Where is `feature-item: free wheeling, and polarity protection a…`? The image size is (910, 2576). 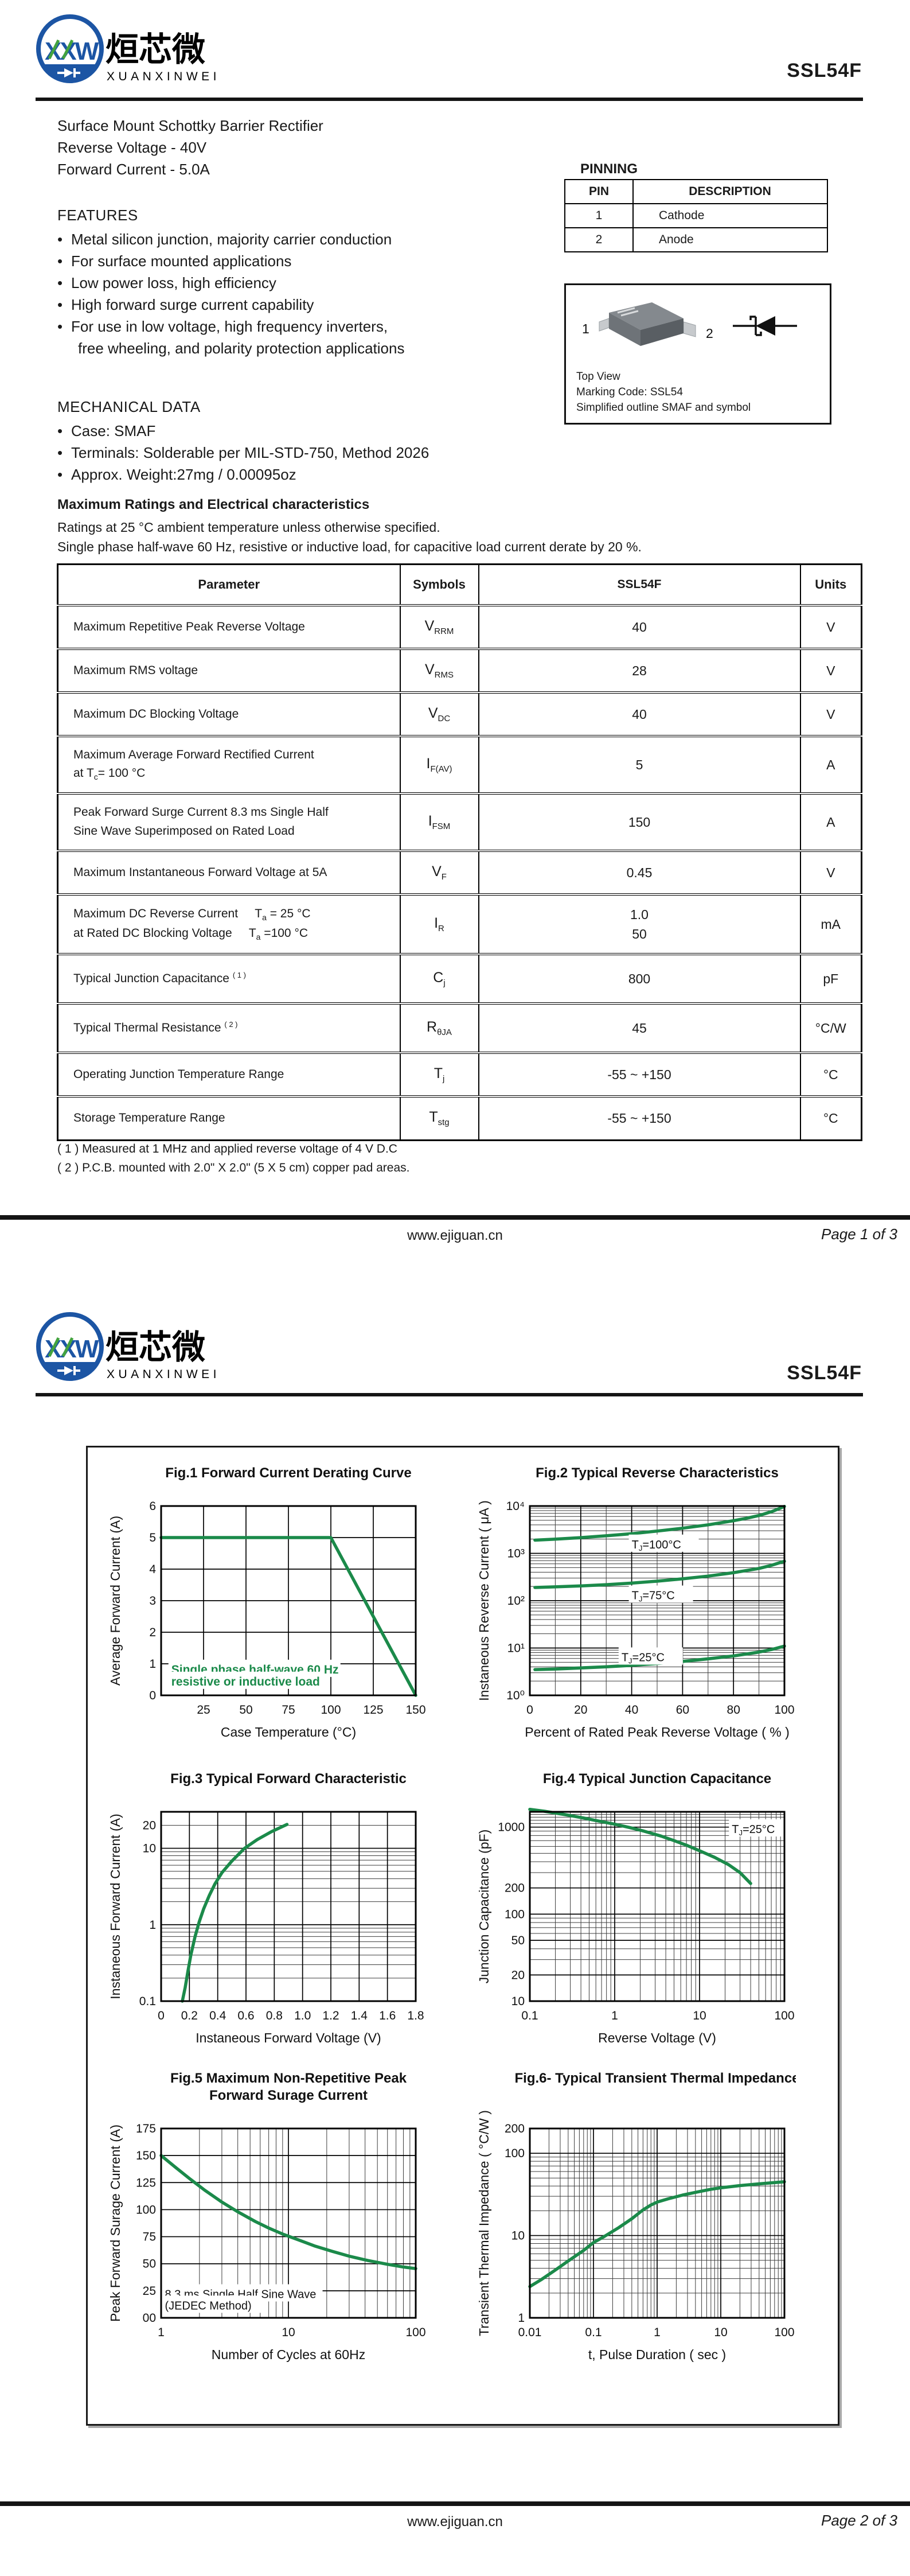
feature-item: free wheeling, and polarity protection a… is located at coordinates (230, 348).